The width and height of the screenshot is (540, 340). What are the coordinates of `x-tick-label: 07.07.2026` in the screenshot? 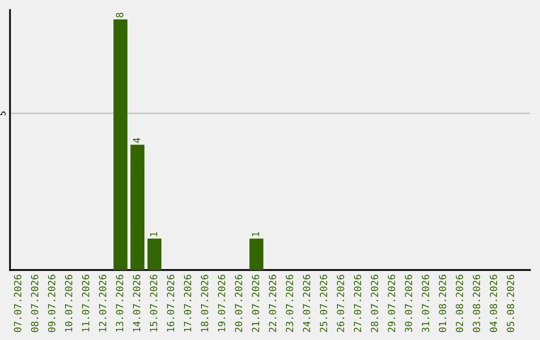 It's located at (18, 303).